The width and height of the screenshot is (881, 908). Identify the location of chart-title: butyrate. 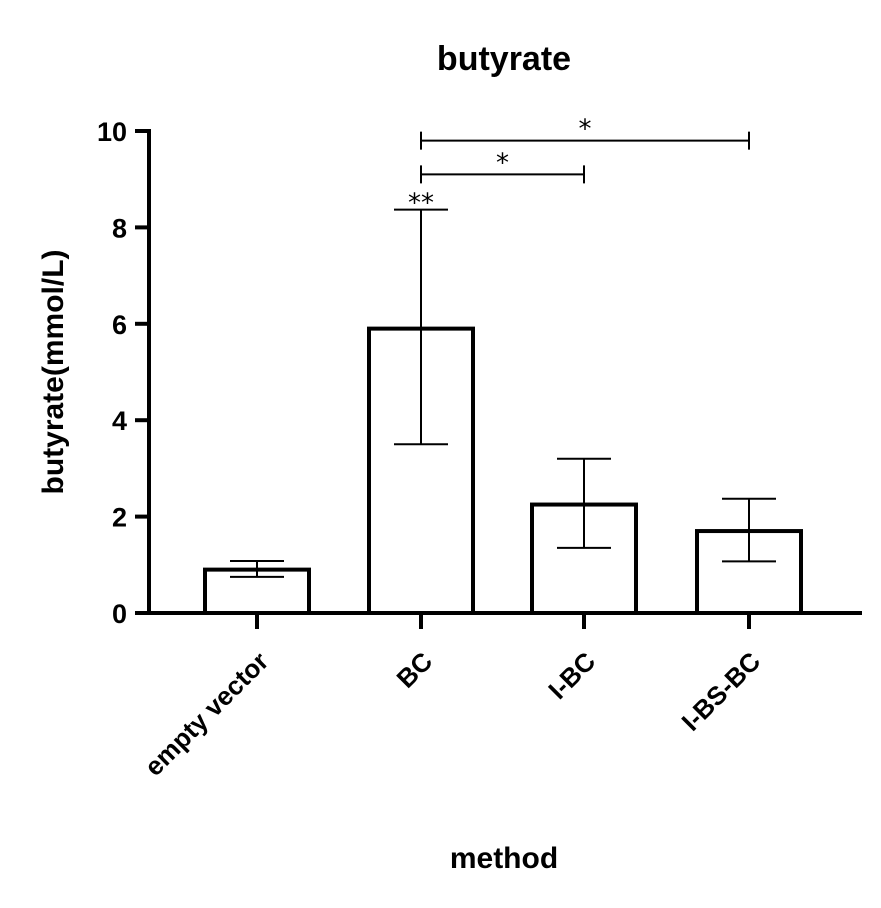
(504, 59).